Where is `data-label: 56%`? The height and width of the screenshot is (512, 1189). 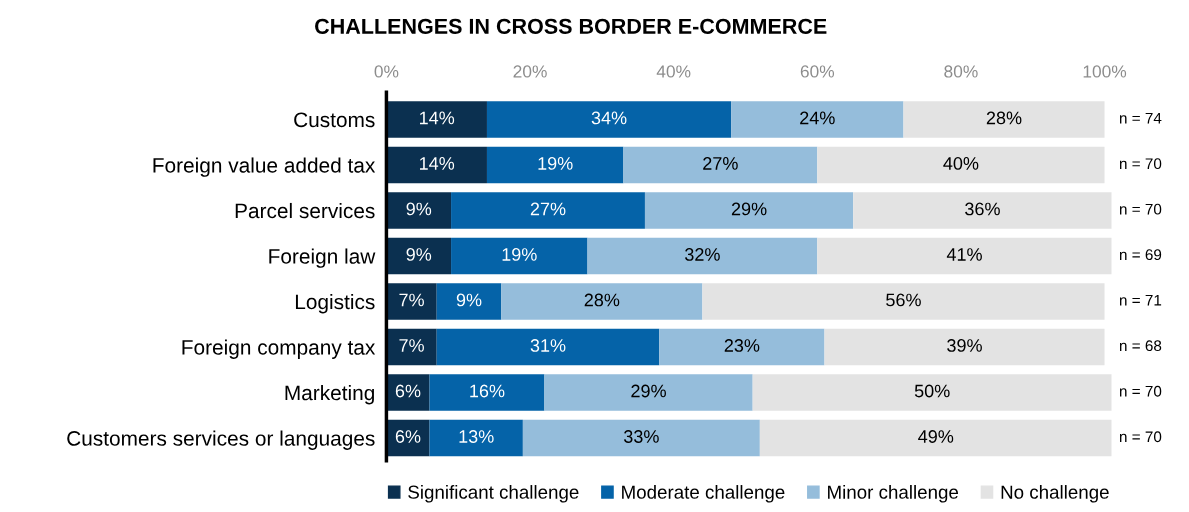
data-label: 56% is located at coordinates (903, 300).